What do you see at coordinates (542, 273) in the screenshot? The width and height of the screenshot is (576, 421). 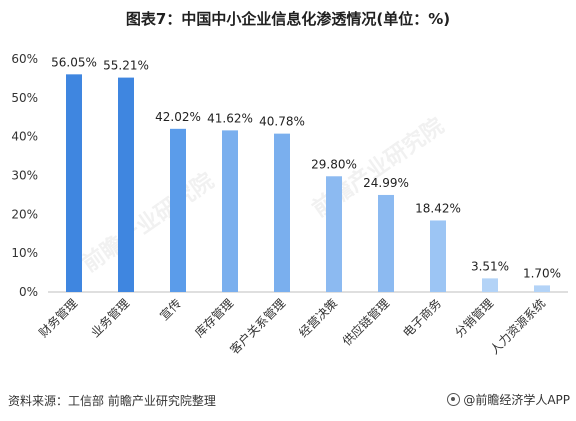 I see `data-label: 1.70%` at bounding box center [542, 273].